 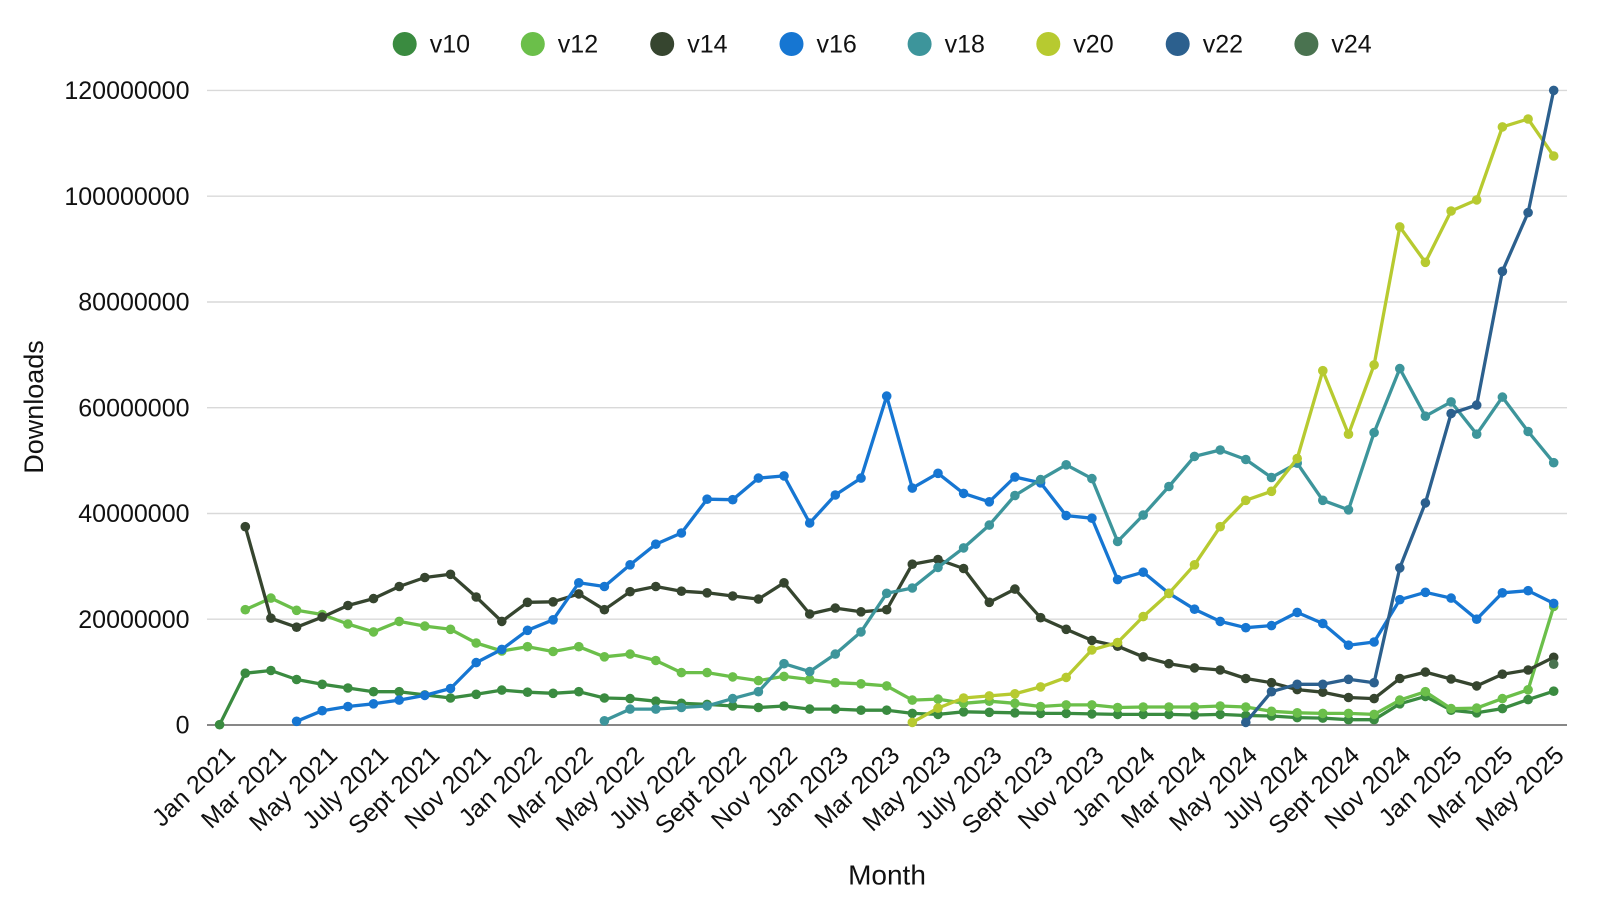 What do you see at coordinates (133, 303) in the screenshot?
I see `svg-text: 80000000` at bounding box center [133, 303].